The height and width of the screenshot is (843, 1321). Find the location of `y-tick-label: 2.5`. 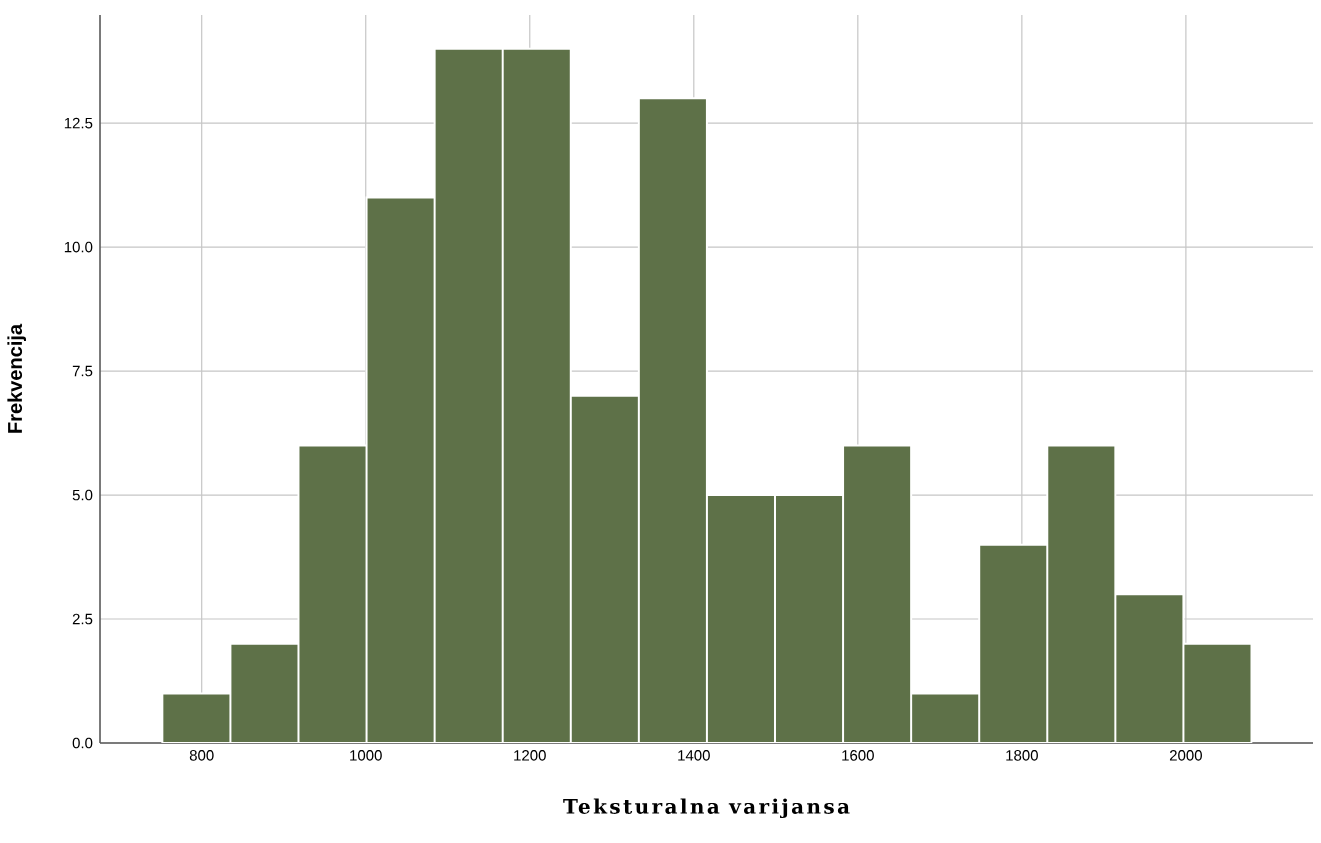

y-tick-label: 2.5 is located at coordinates (82, 619).